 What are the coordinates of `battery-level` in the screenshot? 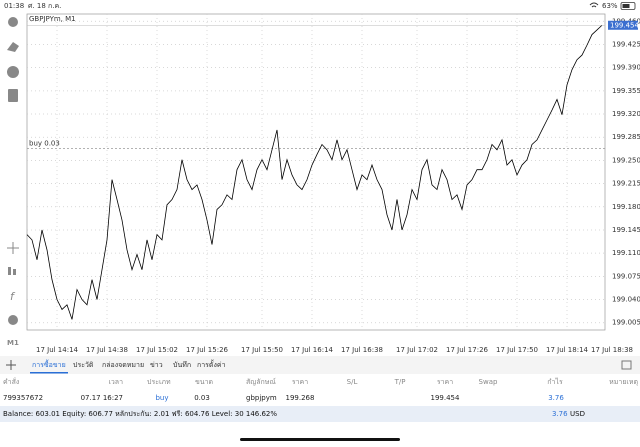 It's located at (626, 6).